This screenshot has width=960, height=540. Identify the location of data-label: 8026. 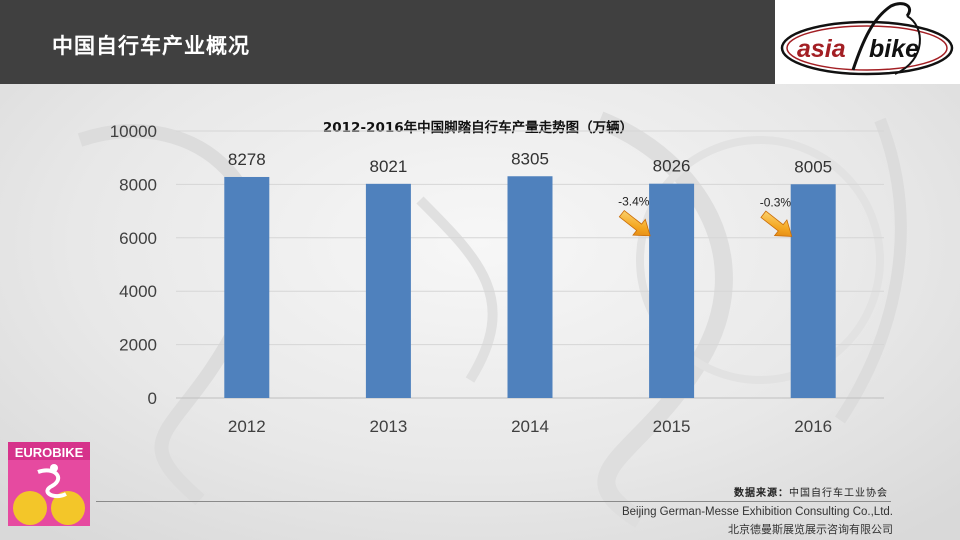
(672, 166).